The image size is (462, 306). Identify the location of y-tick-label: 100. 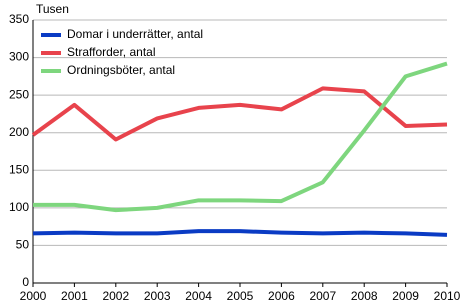
(19, 207).